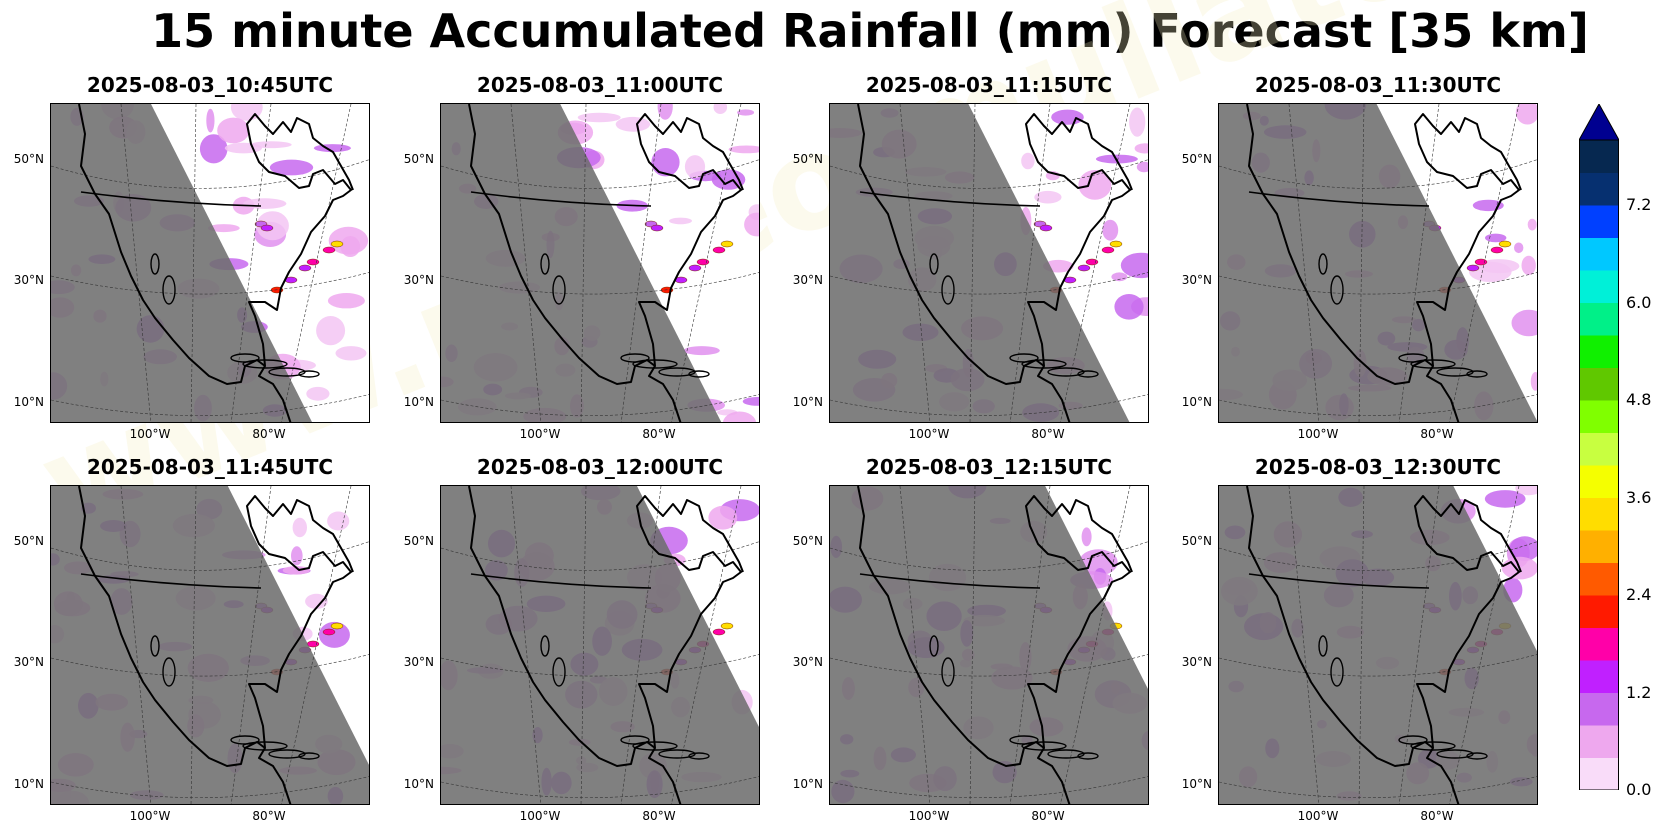 This screenshot has height=834, width=1674. I want to click on colorbar-svg, so click(1599, 447).